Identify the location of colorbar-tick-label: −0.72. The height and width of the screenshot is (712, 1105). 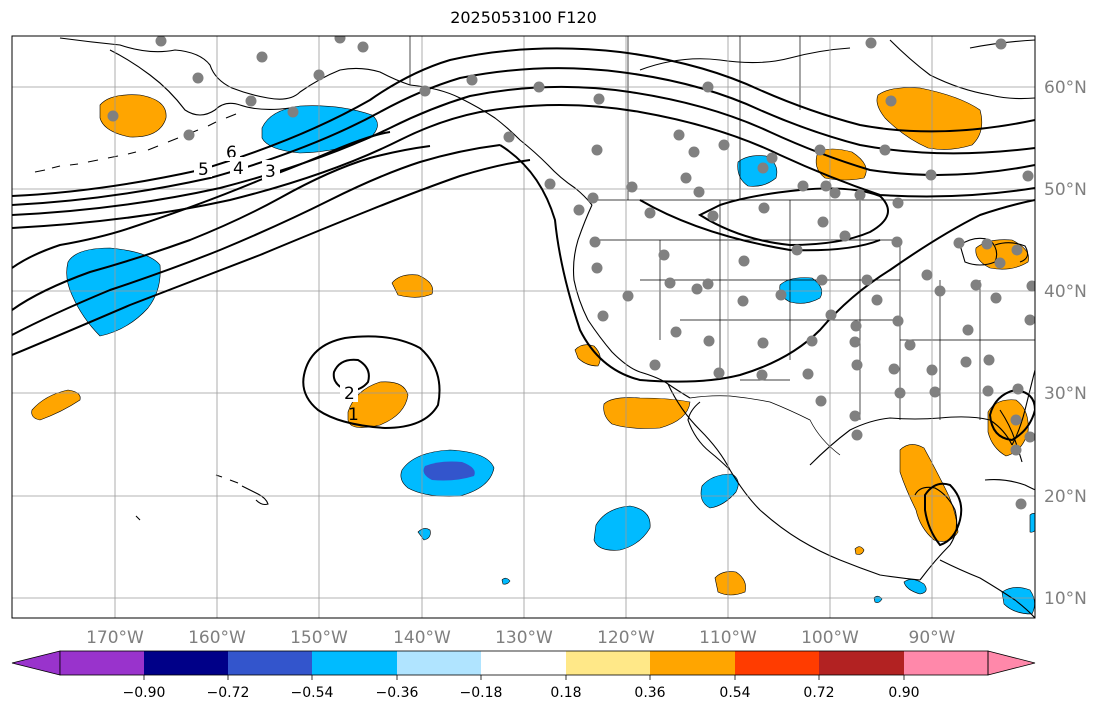
(228, 693).